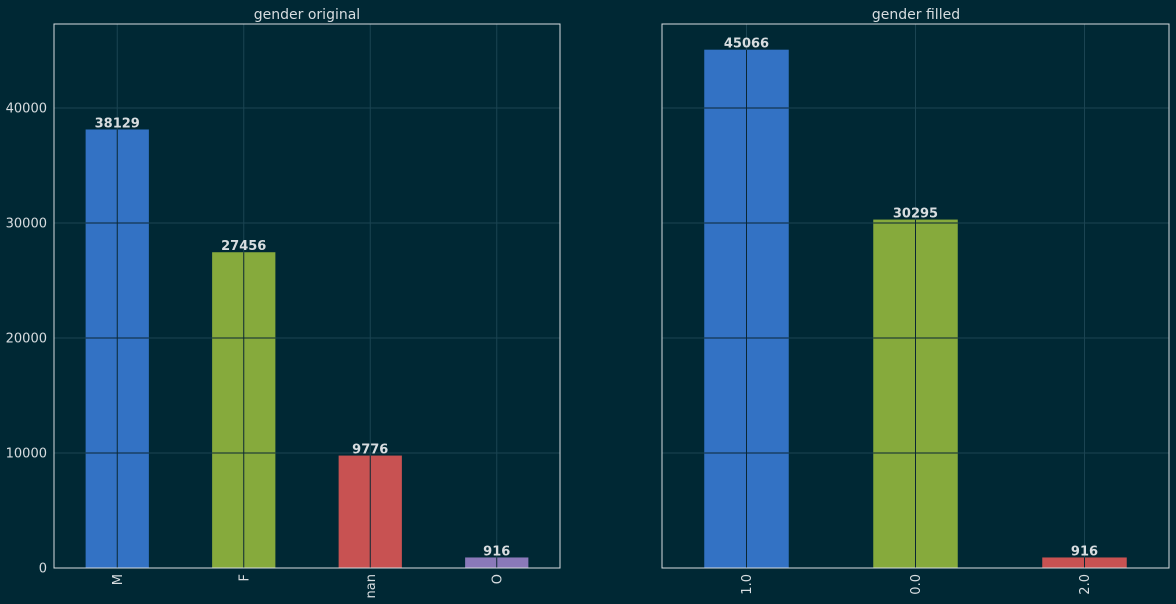  Describe the element at coordinates (916, 15) in the screenshot. I see `panel-title: gender filled` at that location.